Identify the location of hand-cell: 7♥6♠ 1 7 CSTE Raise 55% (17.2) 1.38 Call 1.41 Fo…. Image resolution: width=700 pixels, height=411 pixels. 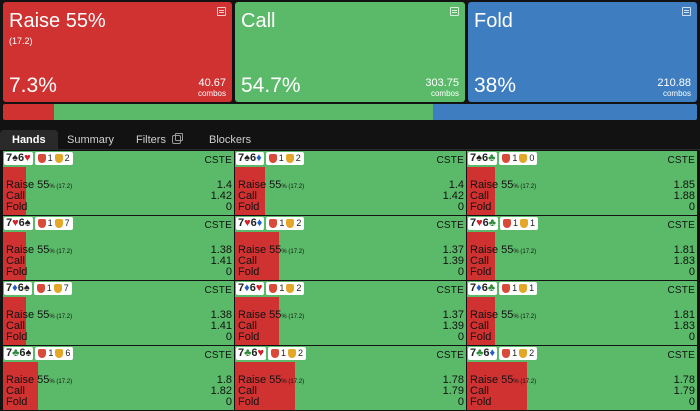
(118, 248).